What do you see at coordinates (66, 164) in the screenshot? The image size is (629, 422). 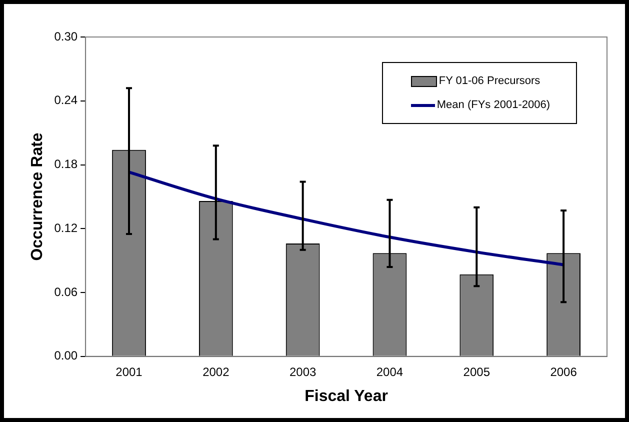 I see `y-tick-label: 0.18` at bounding box center [66, 164].